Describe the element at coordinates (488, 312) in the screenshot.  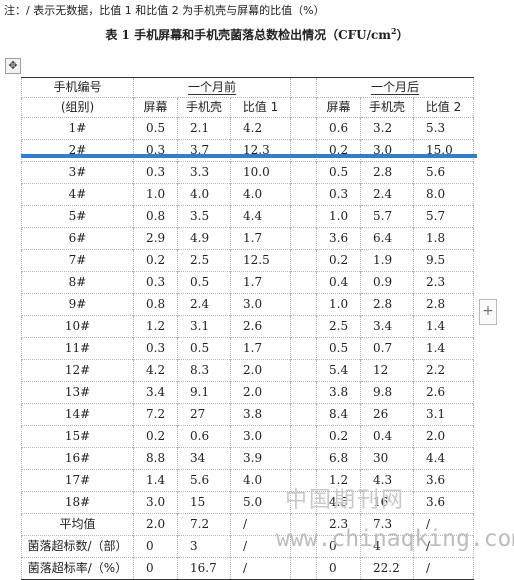
I see `plus-icon: +` at that location.